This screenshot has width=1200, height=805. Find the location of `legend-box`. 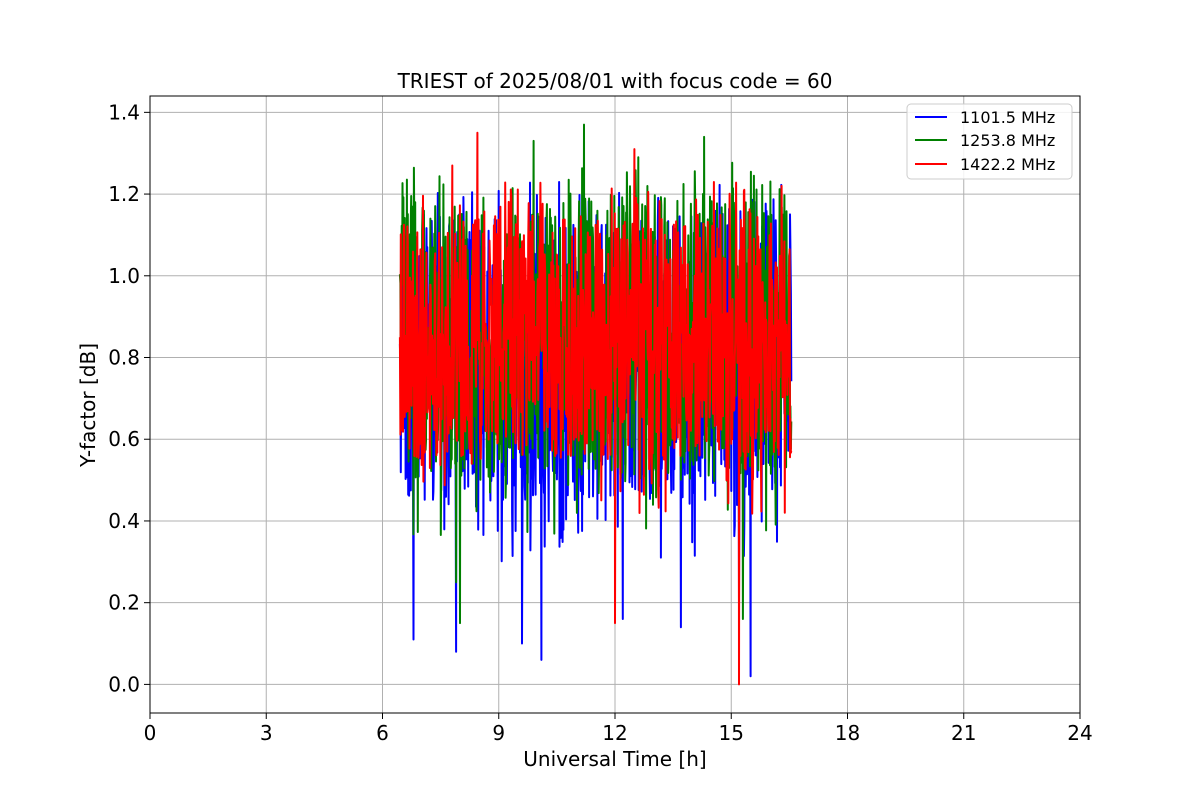

legend-box is located at coordinates (989, 141).